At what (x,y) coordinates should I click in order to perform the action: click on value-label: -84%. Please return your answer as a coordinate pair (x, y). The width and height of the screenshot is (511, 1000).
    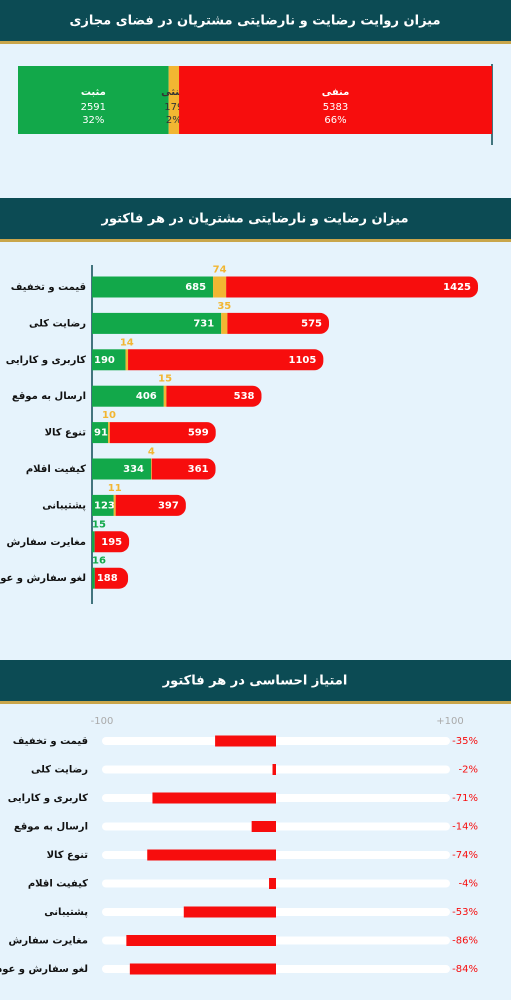
    Looking at the image, I should click on (465, 969).